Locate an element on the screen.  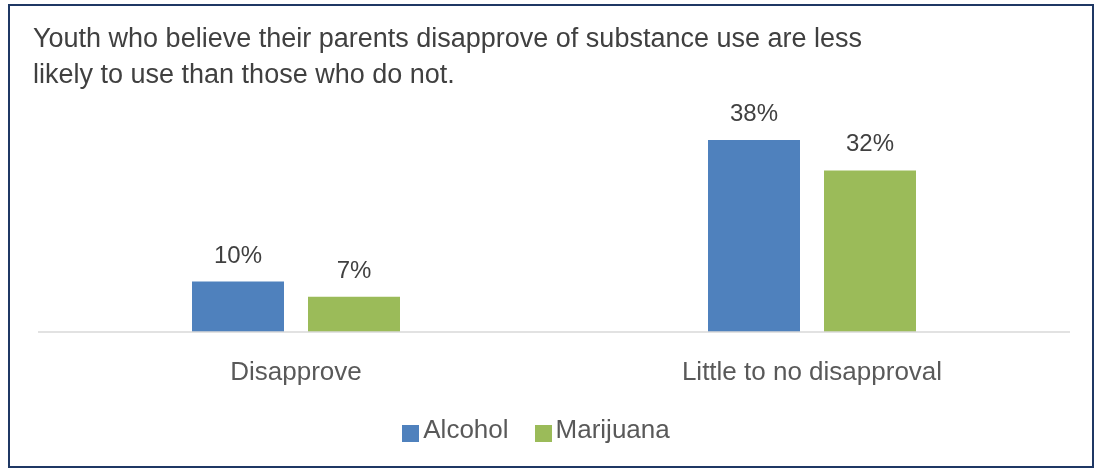
data-label: 38% is located at coordinates (754, 113).